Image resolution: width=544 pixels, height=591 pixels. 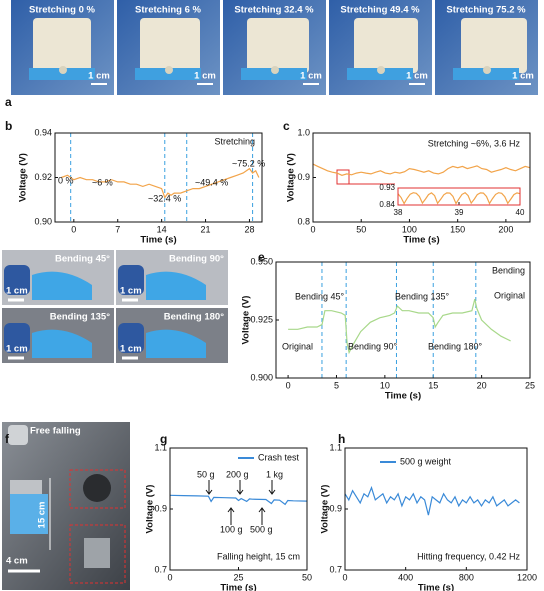 I want to click on arrows, so click(x=240, y=502).